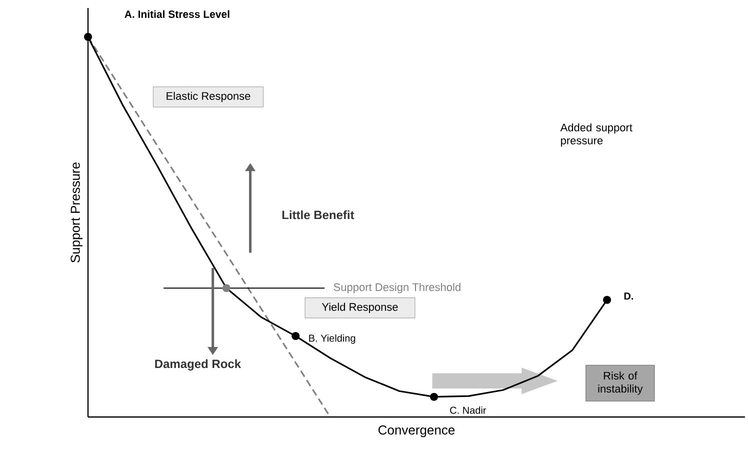 The image size is (748, 452). I want to click on annotation: Damaged Rock, so click(198, 365).